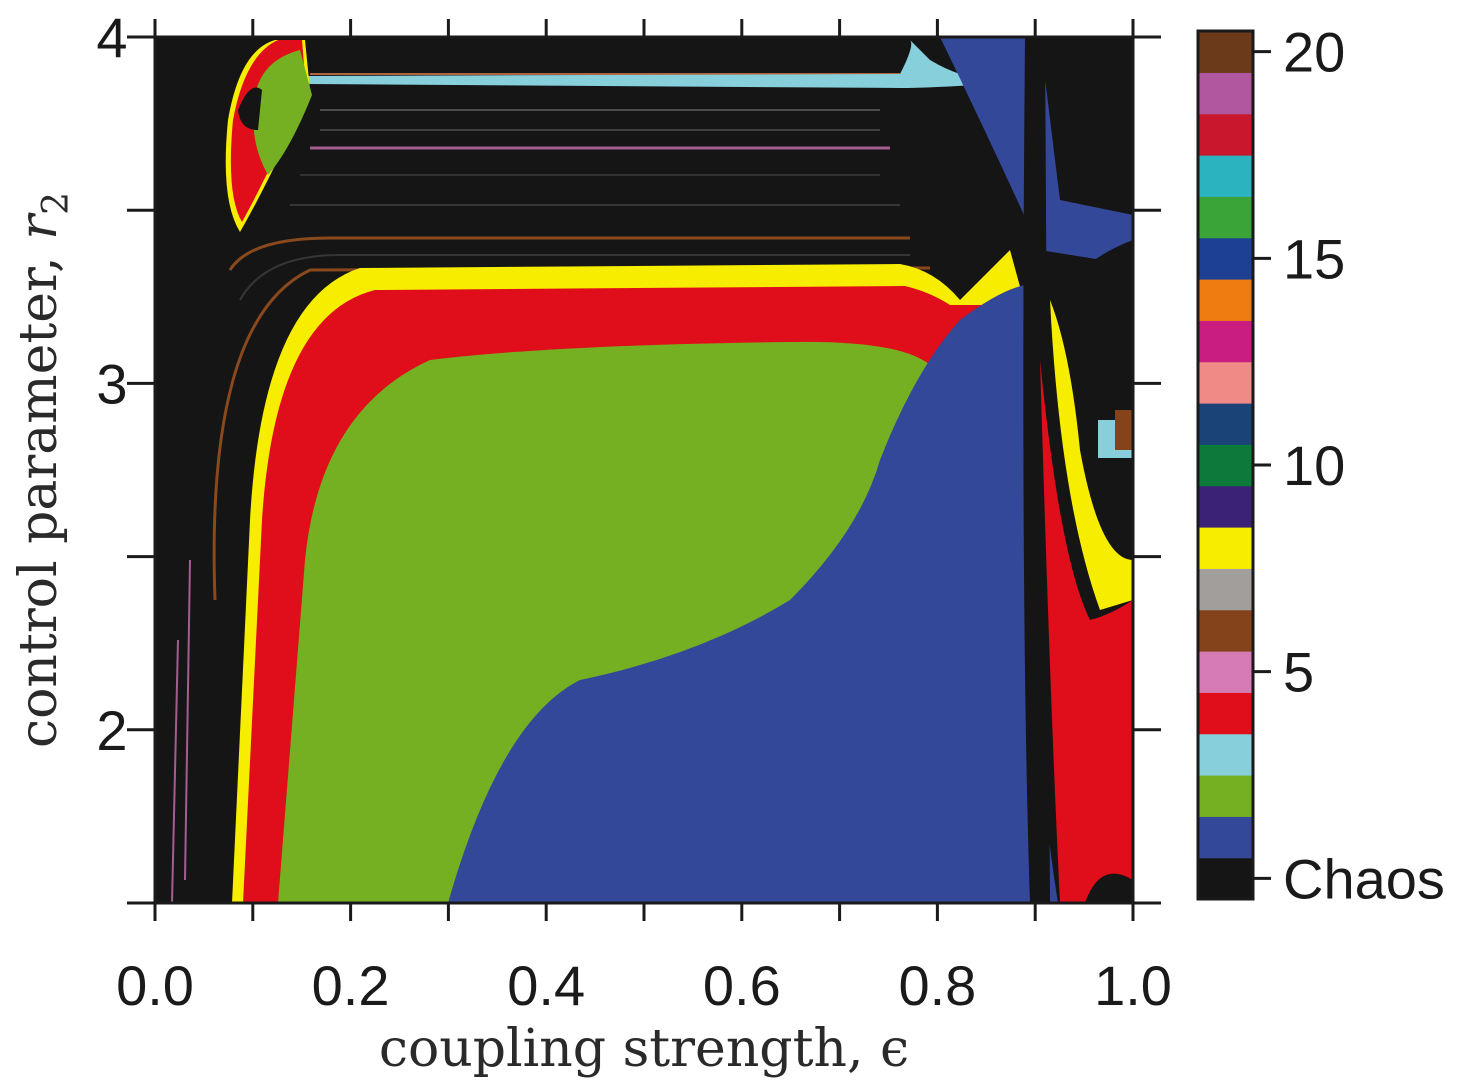 This screenshot has width=1476, height=1086. What do you see at coordinates (282, 112) in the screenshot?
I see `island-green` at bounding box center [282, 112].